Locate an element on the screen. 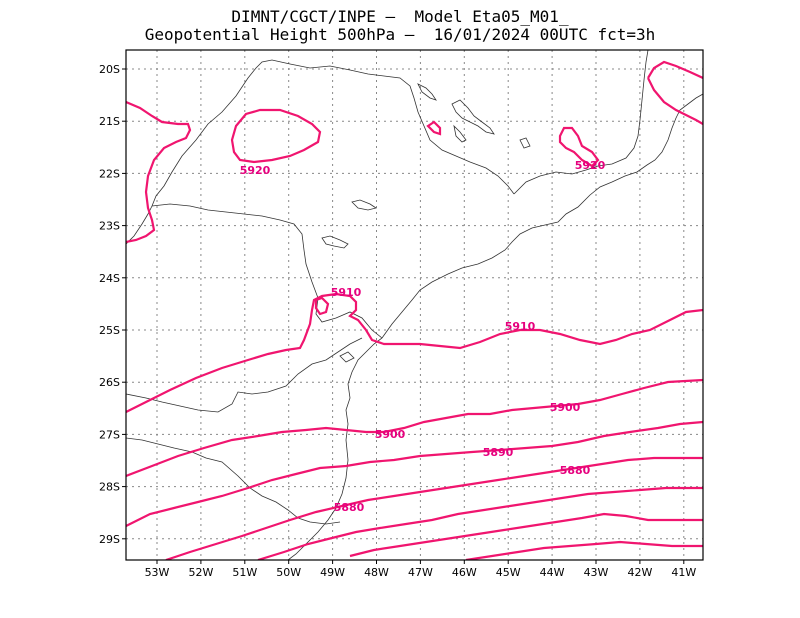  lat-tick-label: 26S is located at coordinates (109, 382).